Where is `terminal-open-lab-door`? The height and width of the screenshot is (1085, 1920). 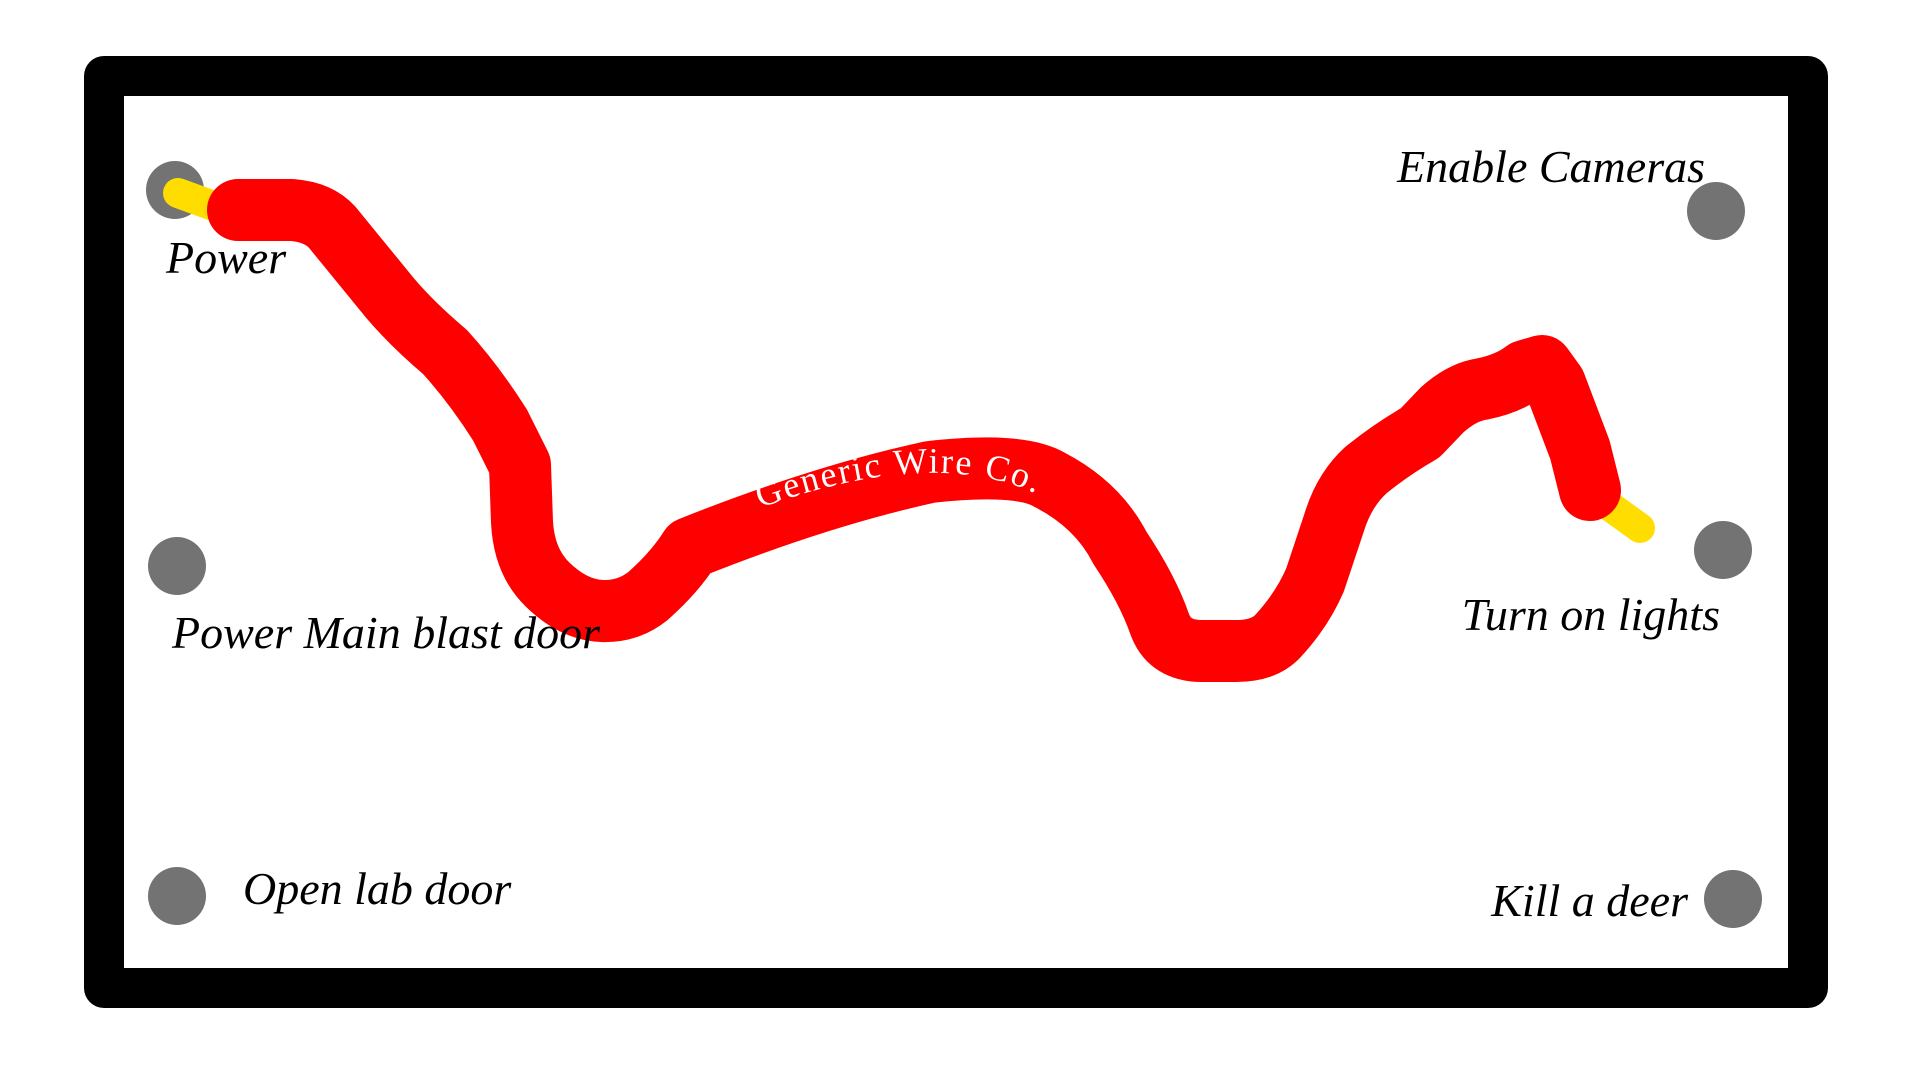 terminal-open-lab-door is located at coordinates (177, 896).